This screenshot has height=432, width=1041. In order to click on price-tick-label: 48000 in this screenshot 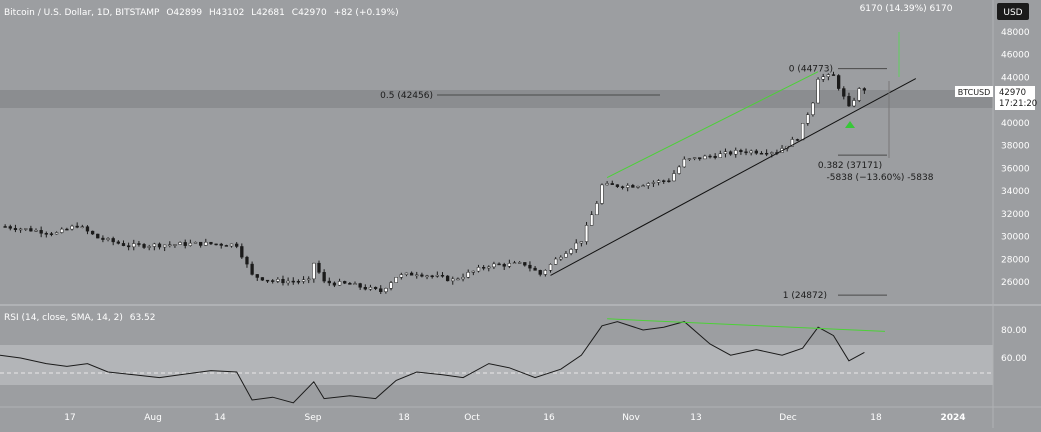, I will do `click(1015, 33)`.